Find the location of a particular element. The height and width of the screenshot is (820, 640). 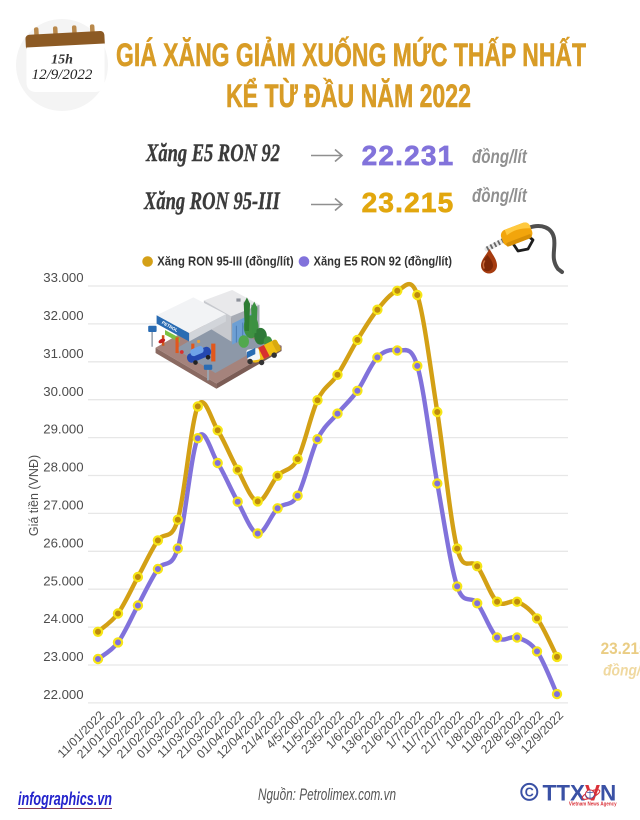

svg-text: 12/9/2022 is located at coordinates (62, 75).